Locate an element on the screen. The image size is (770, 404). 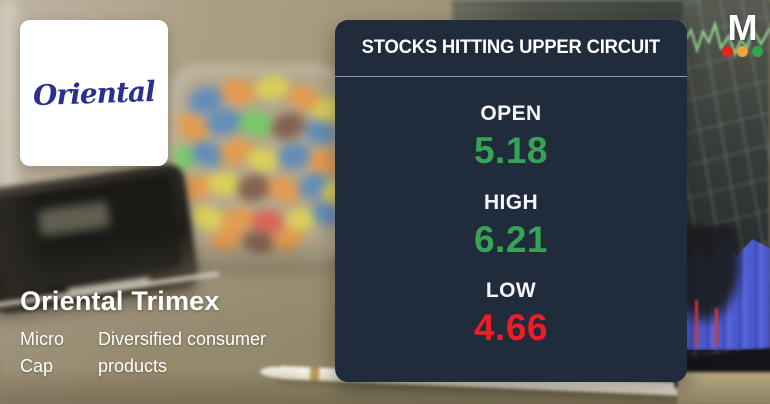
monitor-price-line is located at coordinates (726, 38).